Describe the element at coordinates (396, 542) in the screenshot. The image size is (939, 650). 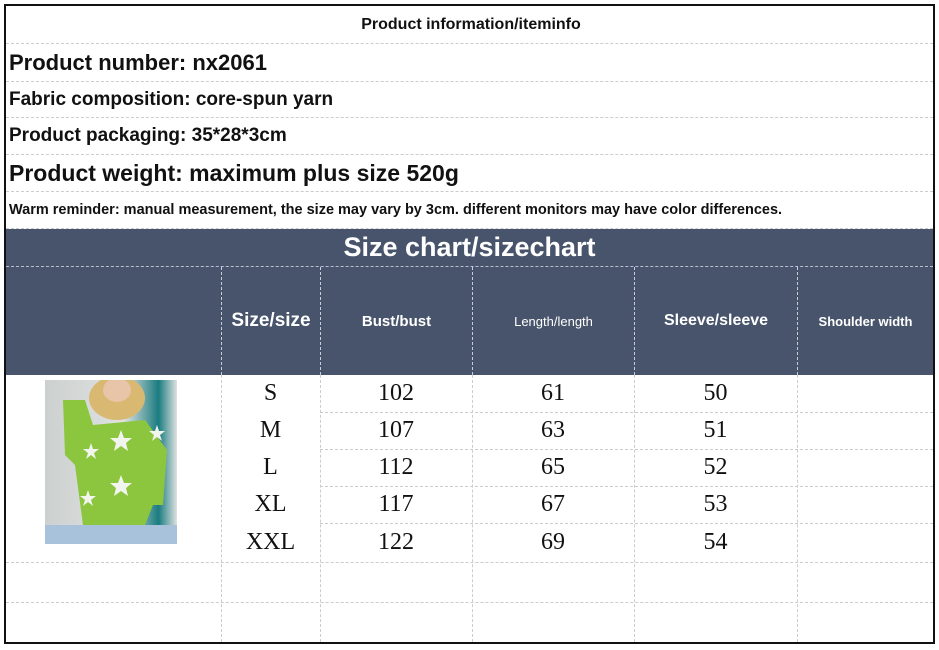
I see `table-cell: 122` at that location.